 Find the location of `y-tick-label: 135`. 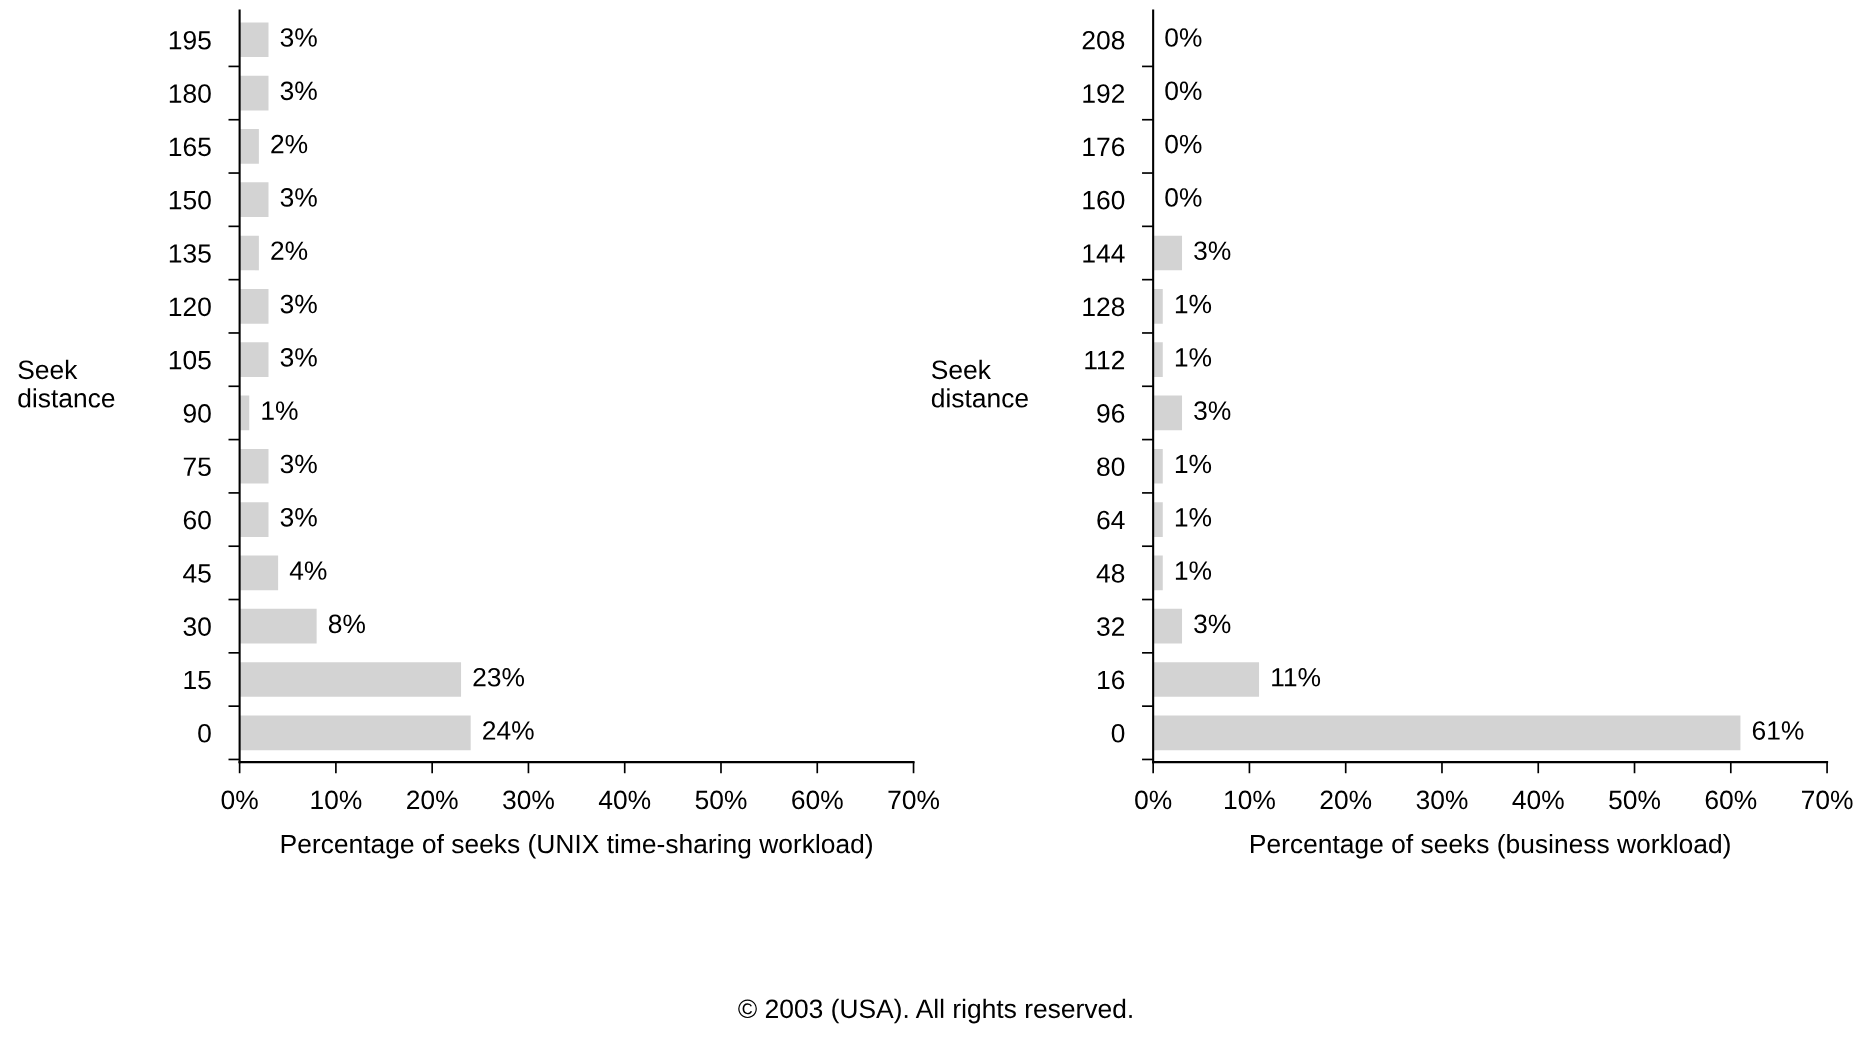

y-tick-label: 135 is located at coordinates (190, 253).